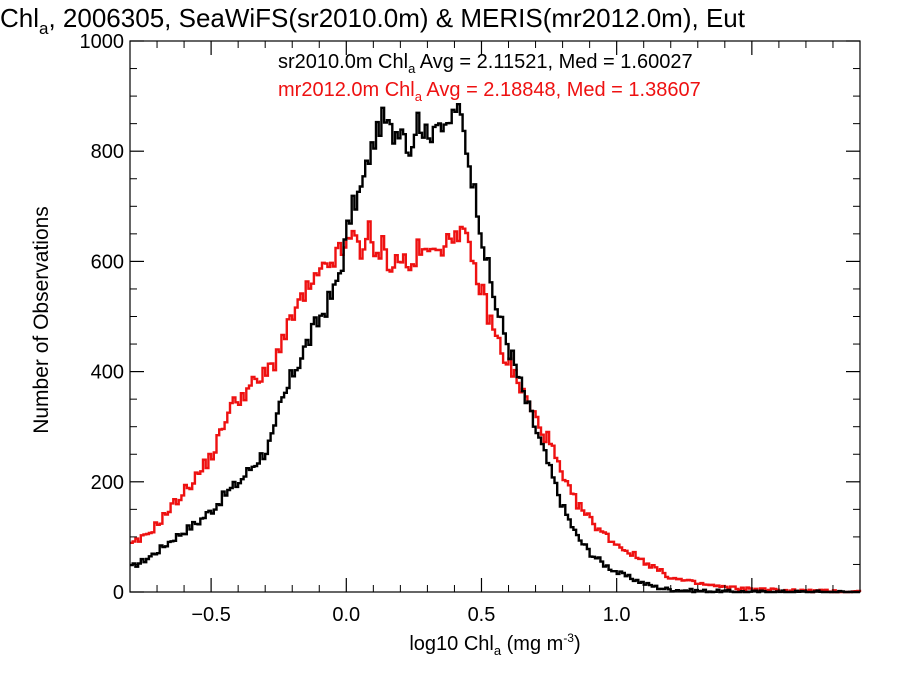  I want to click on y-tick-label: 200, so click(107, 483).